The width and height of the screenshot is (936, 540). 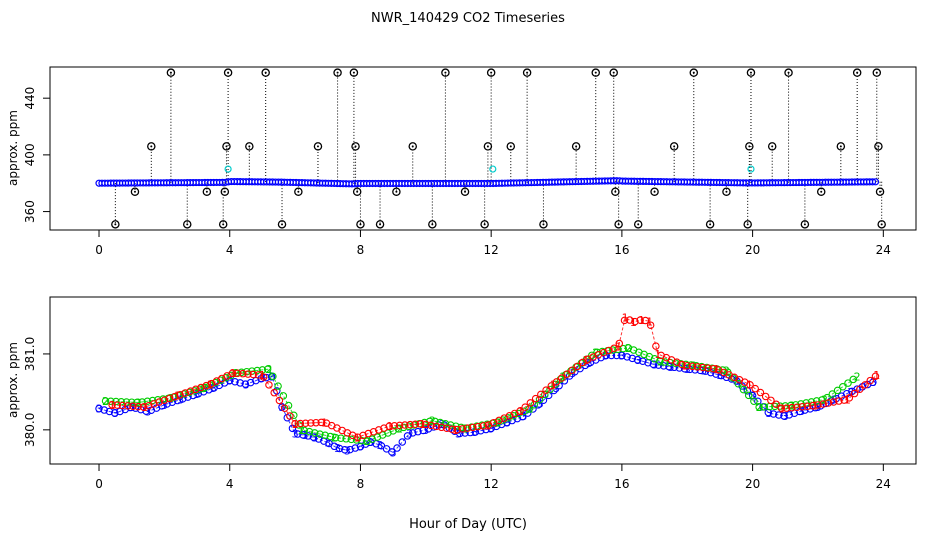 What do you see at coordinates (13, 380) in the screenshot?
I see `panel-bottom-ylabel: approx. ppm` at bounding box center [13, 380].